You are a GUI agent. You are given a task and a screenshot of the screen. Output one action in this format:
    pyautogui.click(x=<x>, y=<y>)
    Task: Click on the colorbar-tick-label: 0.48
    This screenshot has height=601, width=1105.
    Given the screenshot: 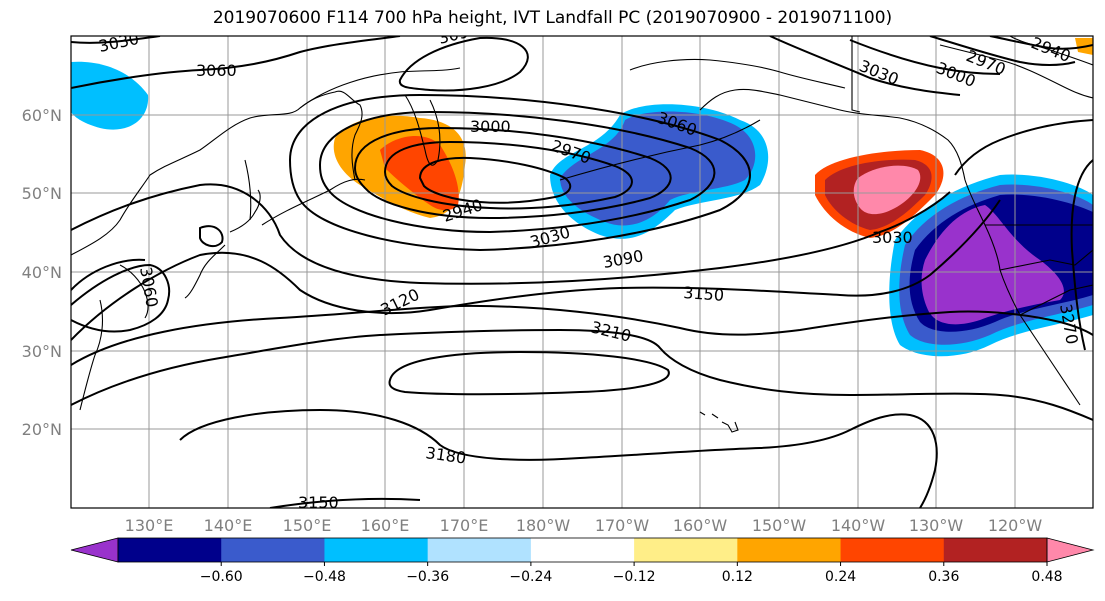 What is the action you would take?
    pyautogui.click(x=1046, y=577)
    